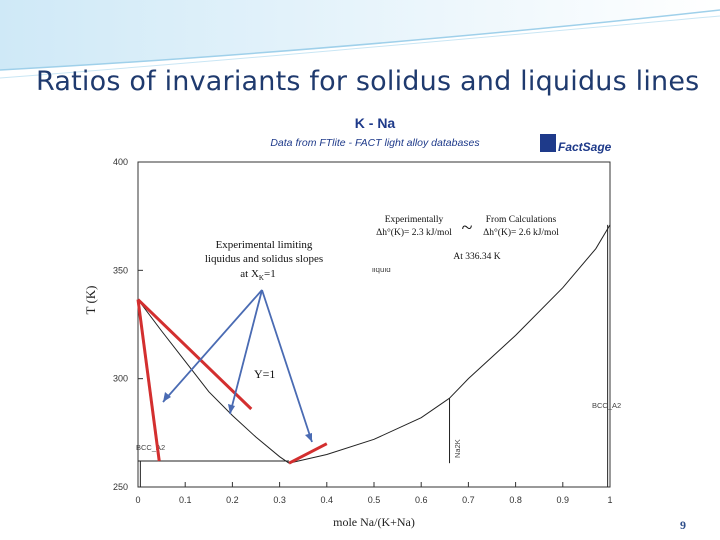  Describe the element at coordinates (270, 274) in the screenshot. I see `experimental-line-3-tail: =1` at that location.